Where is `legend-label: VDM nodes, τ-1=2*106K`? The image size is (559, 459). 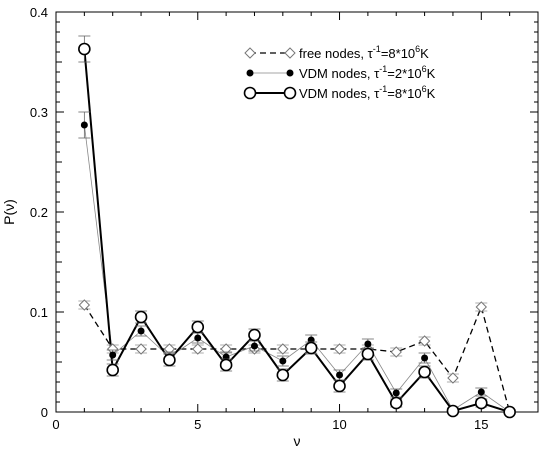 legend-label: VDM nodes, τ-1=2*106K is located at coordinates (367, 72).